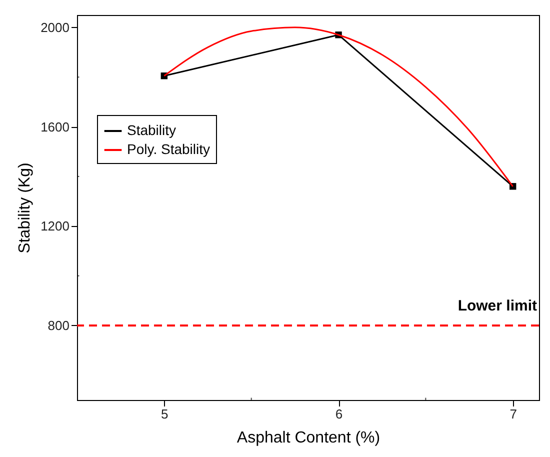  What do you see at coordinates (339, 414) in the screenshot?
I see `x-tick-label: 6` at bounding box center [339, 414].